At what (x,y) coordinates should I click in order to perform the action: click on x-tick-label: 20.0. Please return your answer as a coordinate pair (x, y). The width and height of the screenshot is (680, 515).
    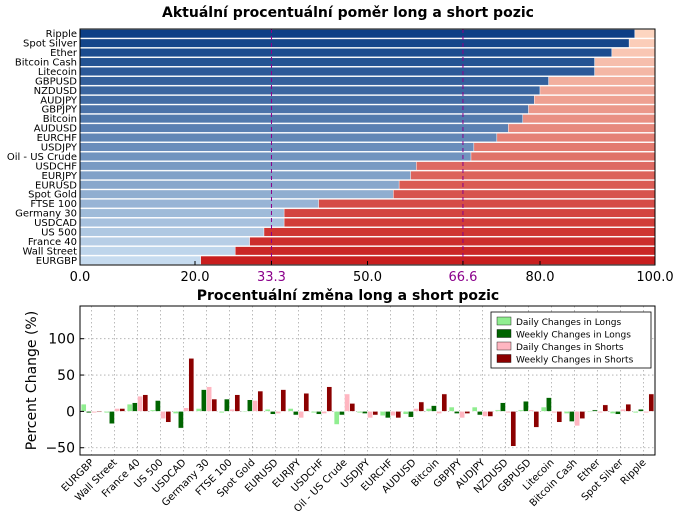
    Looking at the image, I should click on (195, 277).